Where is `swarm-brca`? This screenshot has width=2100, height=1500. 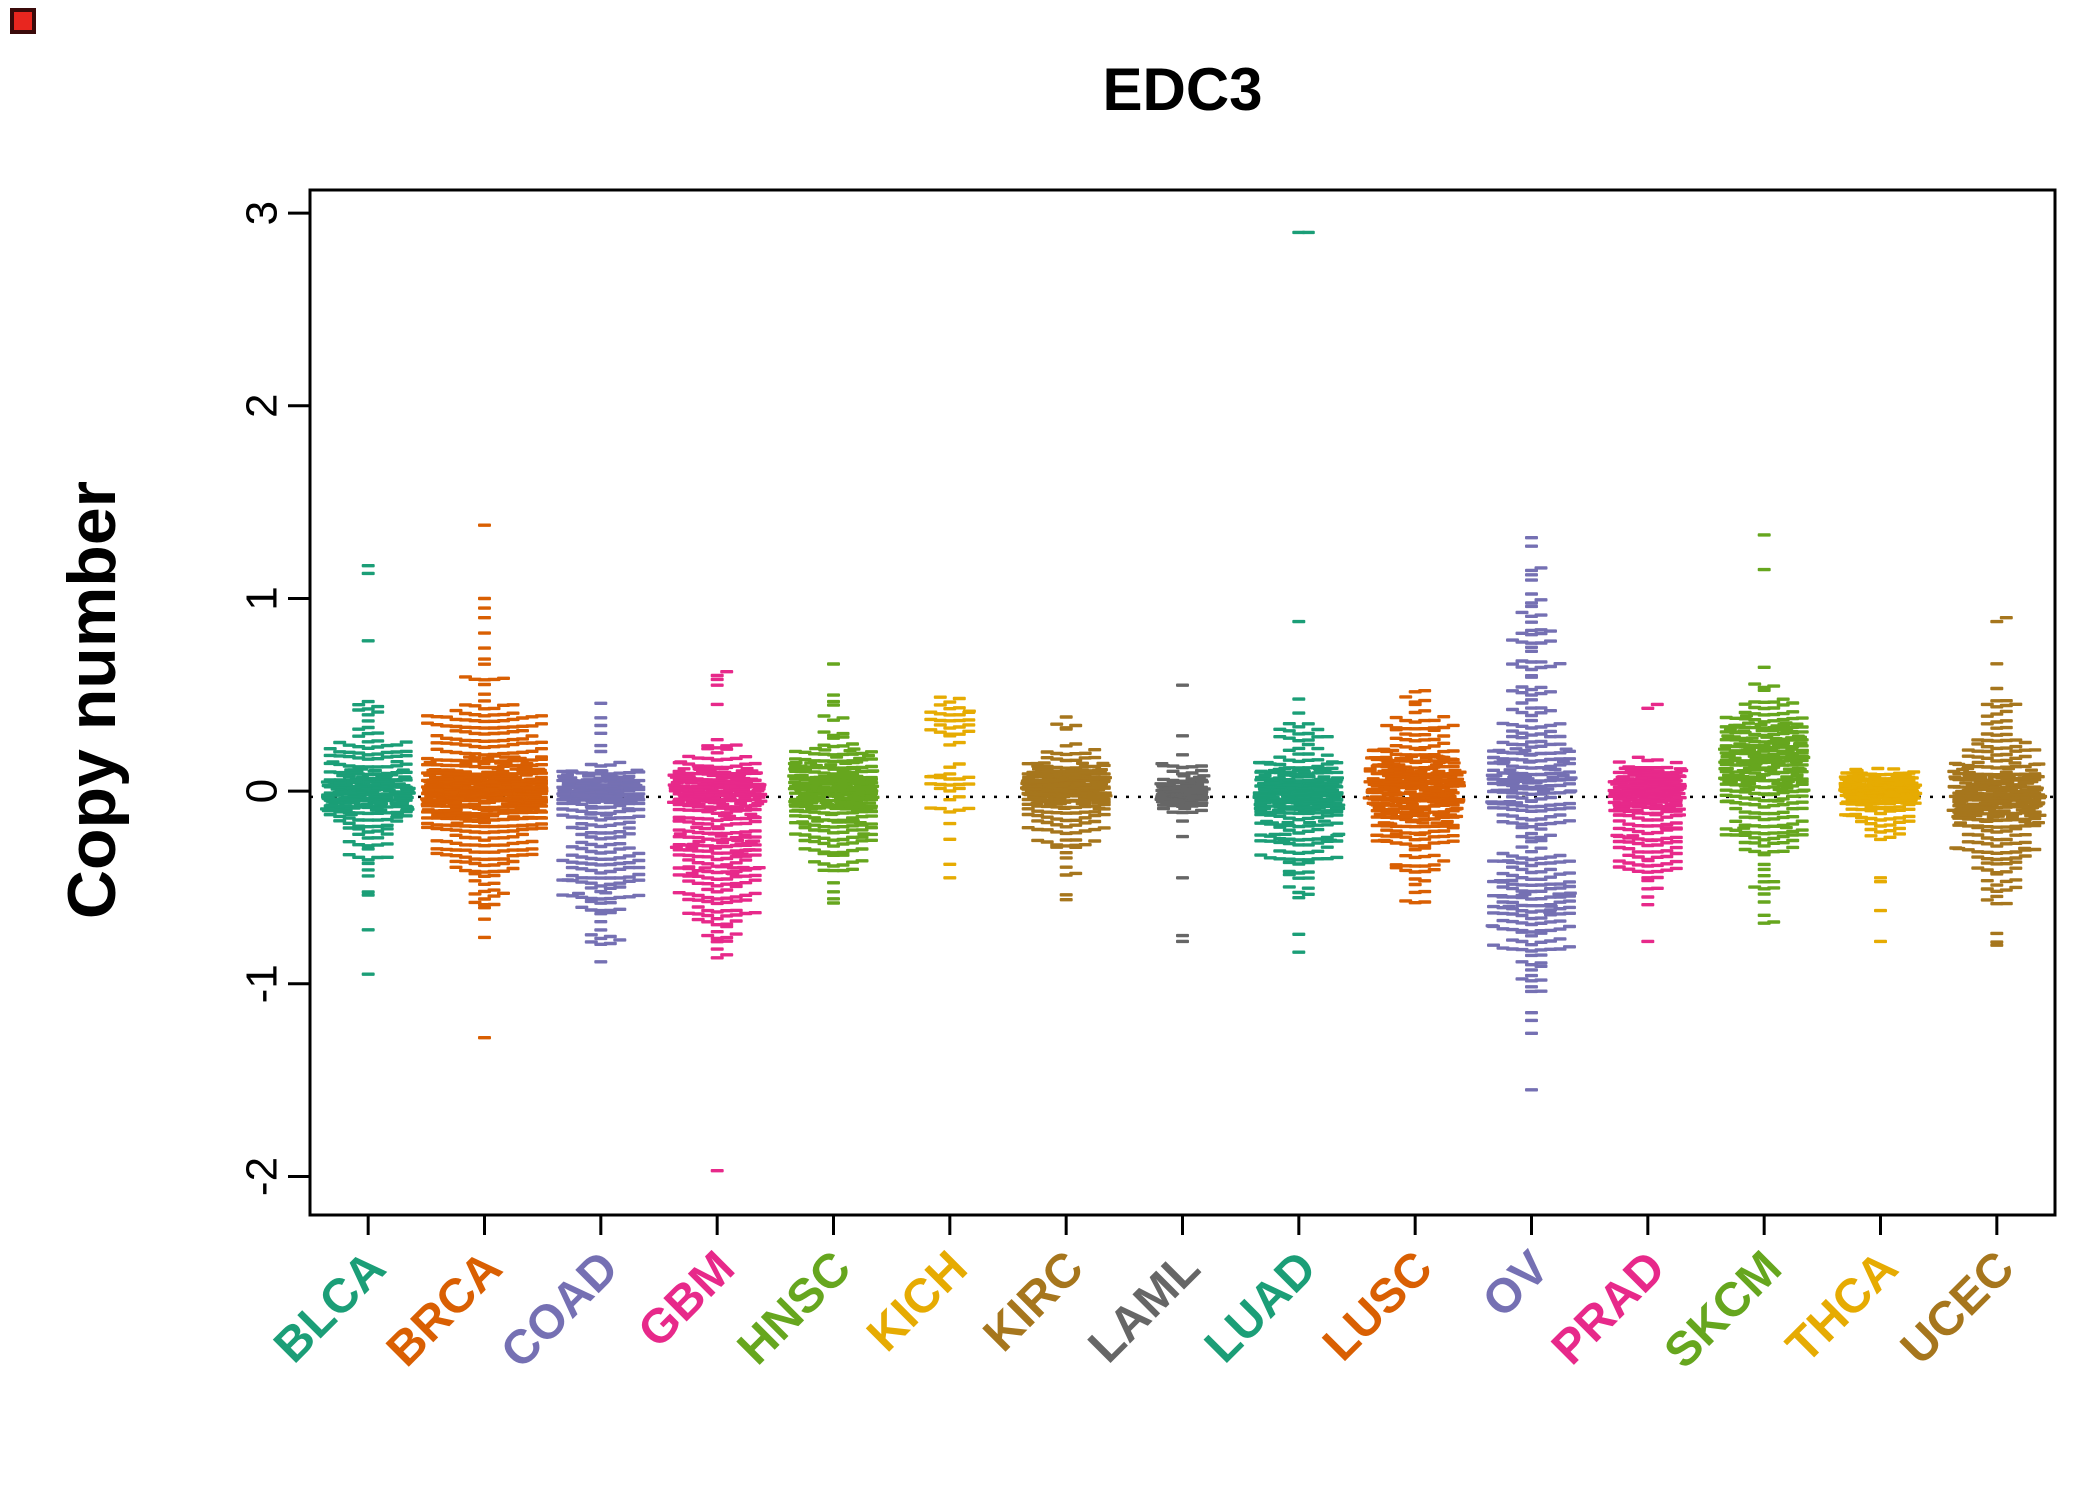 swarm-brca is located at coordinates (484, 781).